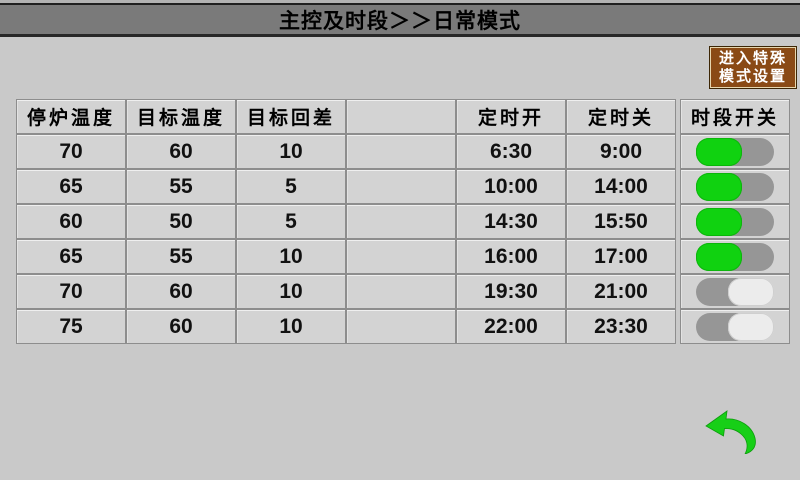 This screenshot has width=800, height=480. Describe the element at coordinates (71, 326) in the screenshot. I see `stop-temp-cell: 75` at that location.